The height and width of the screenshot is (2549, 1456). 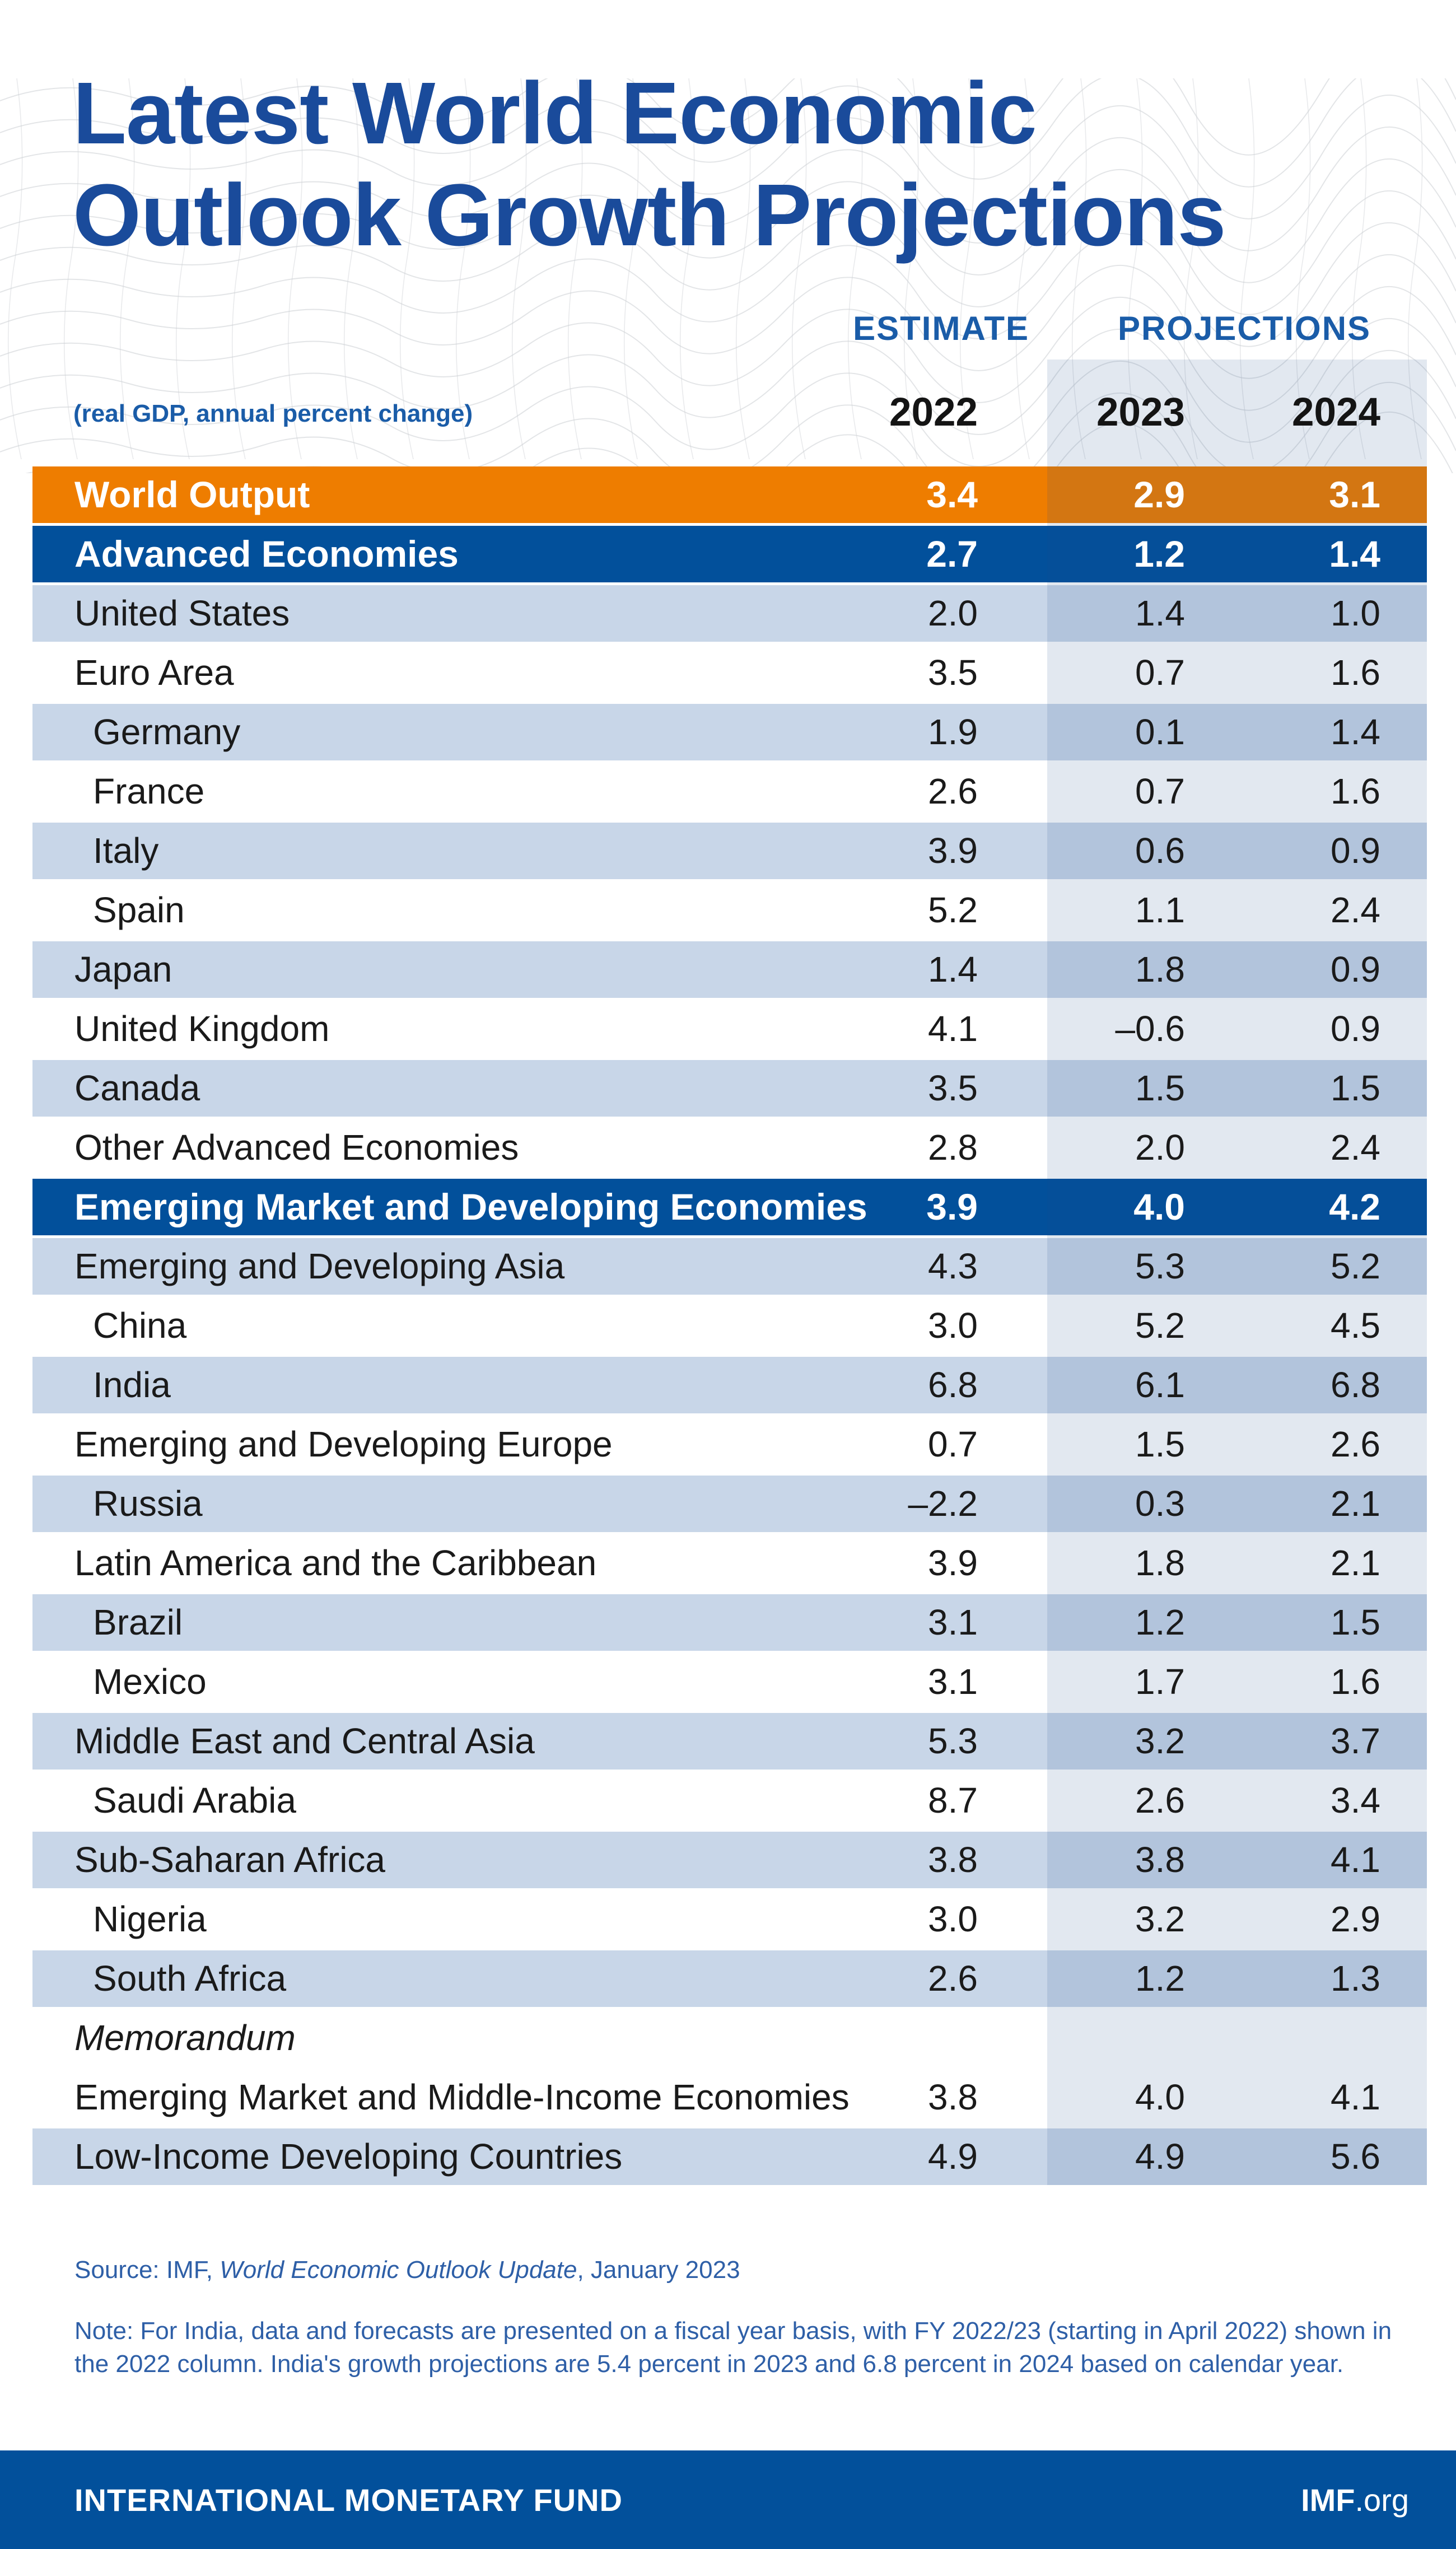 What do you see at coordinates (1355, 2156) in the screenshot?
I see `value-2024: 5.6` at bounding box center [1355, 2156].